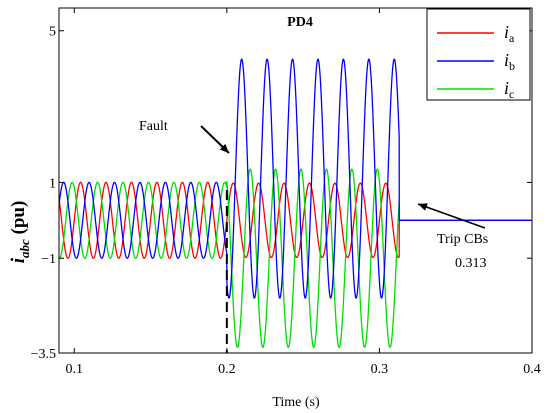 The image size is (550, 413). I want to click on legend-label-a: ia, so click(509, 33).